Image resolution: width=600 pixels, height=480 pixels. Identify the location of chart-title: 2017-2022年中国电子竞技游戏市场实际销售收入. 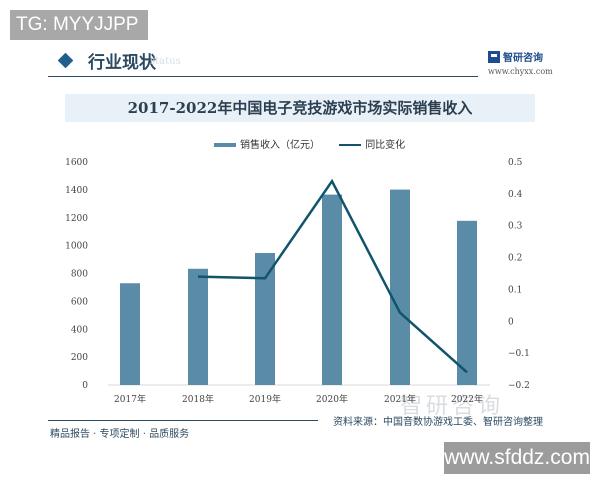
(300, 108).